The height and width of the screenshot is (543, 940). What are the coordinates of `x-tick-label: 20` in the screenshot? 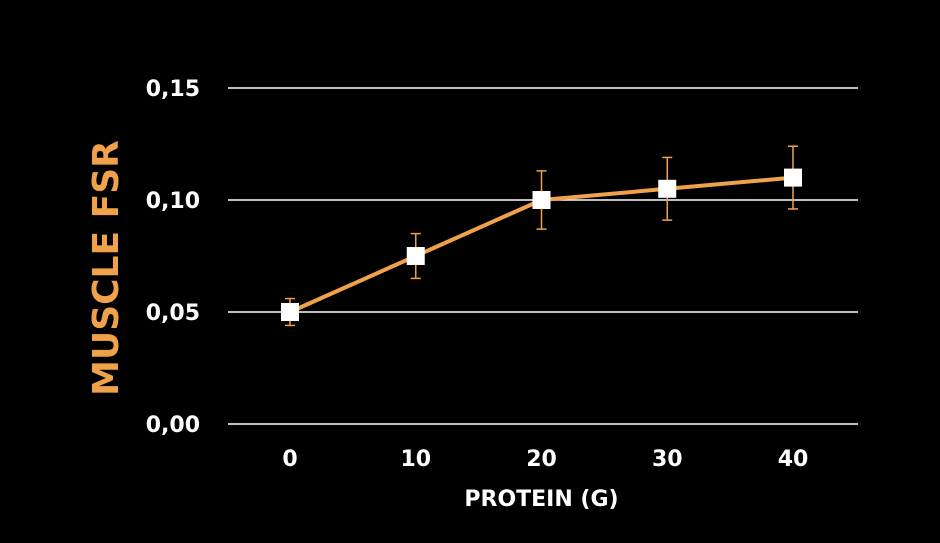 It's located at (541, 459).